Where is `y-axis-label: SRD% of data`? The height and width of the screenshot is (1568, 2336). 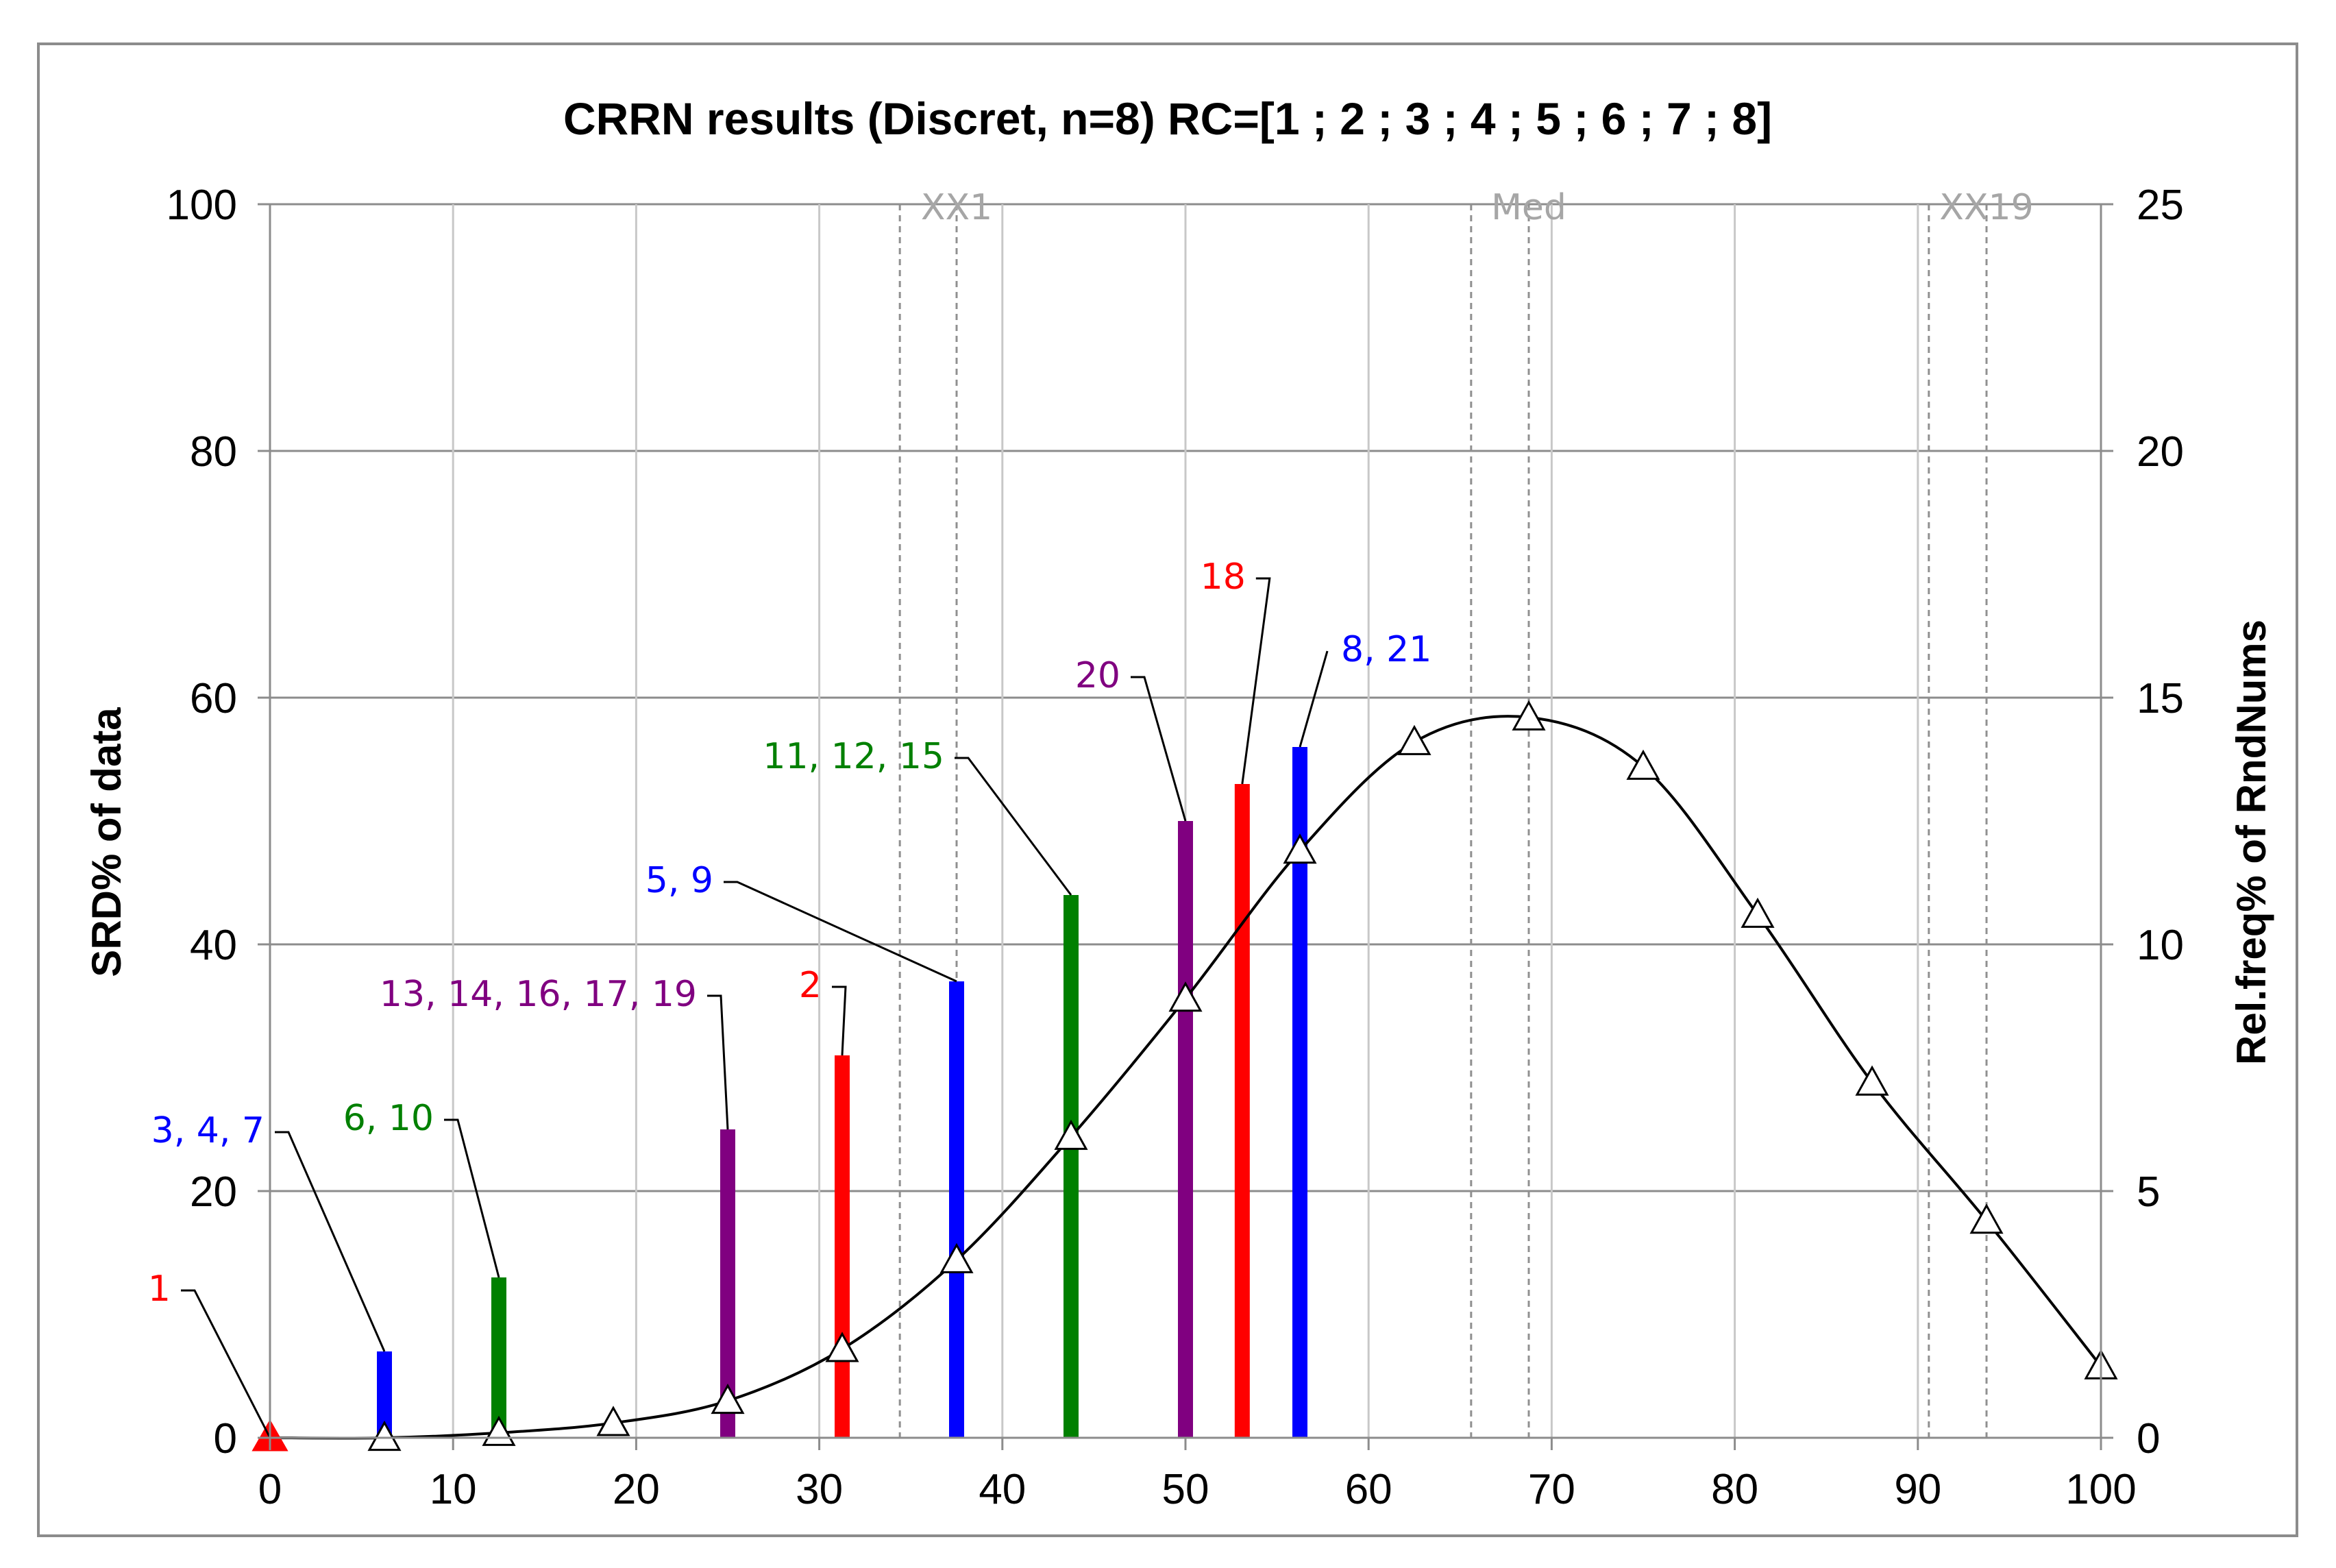 y-axis-label: SRD% of data is located at coordinates (107, 842).